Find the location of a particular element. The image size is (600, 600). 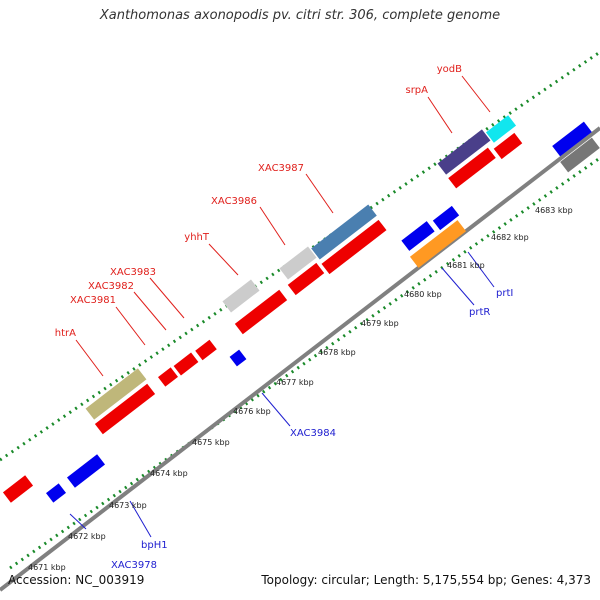

gene-label-XAC3981: XAC3981 is located at coordinates (93, 300).